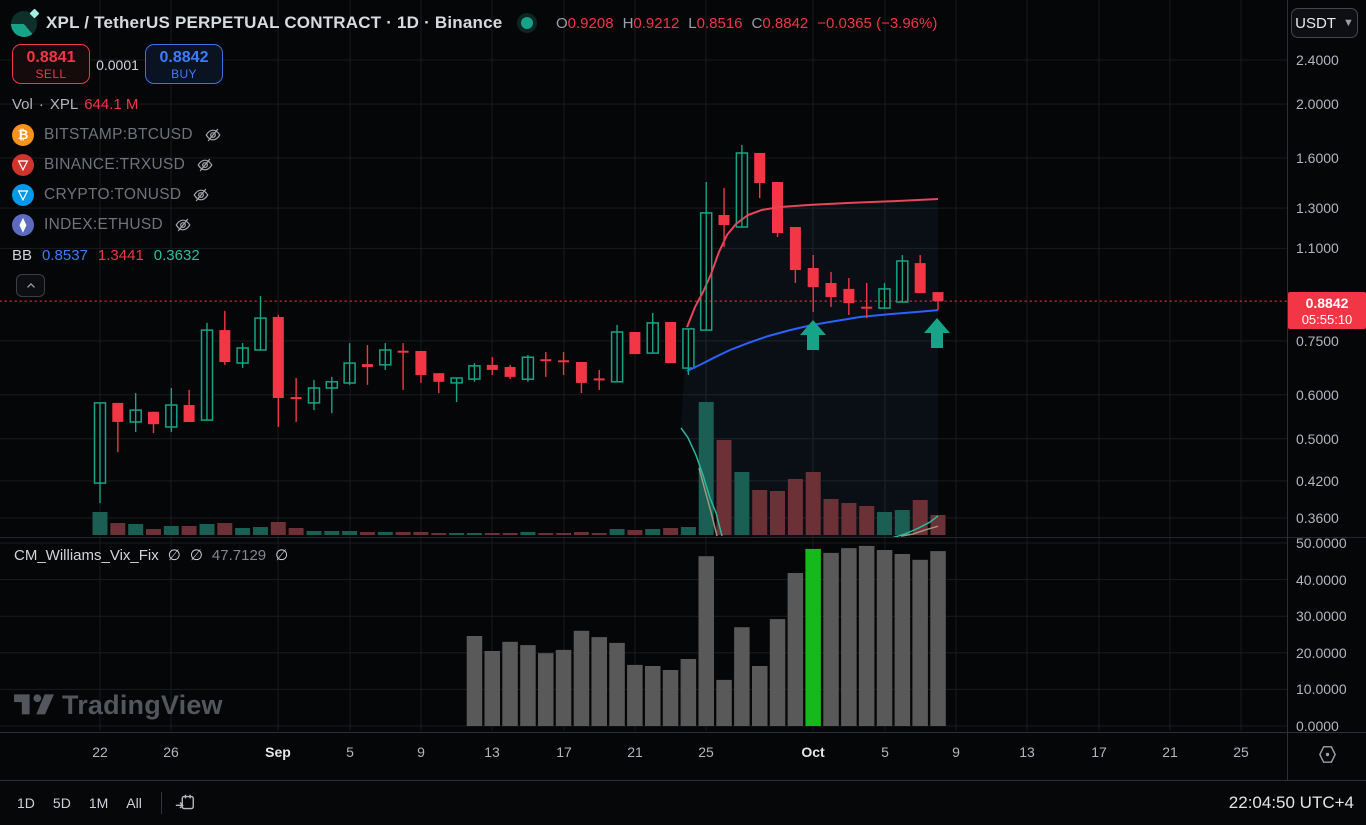 The width and height of the screenshot is (1366, 825). I want to click on buy-button: 0.8842 BUY, so click(184, 64).